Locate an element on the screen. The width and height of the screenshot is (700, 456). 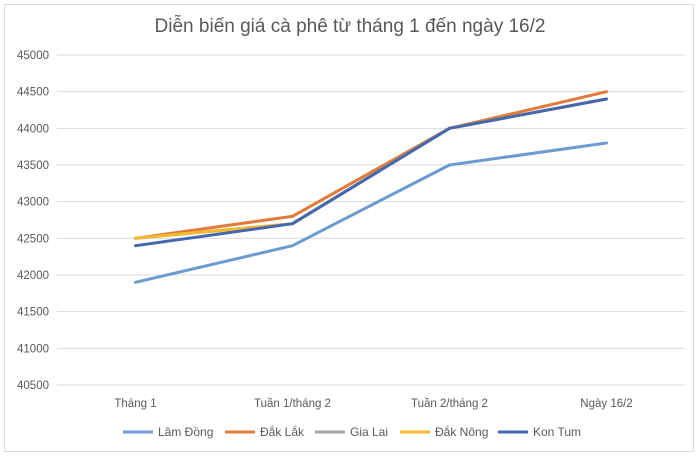
y-tick-label: 45000 is located at coordinates (33, 56).